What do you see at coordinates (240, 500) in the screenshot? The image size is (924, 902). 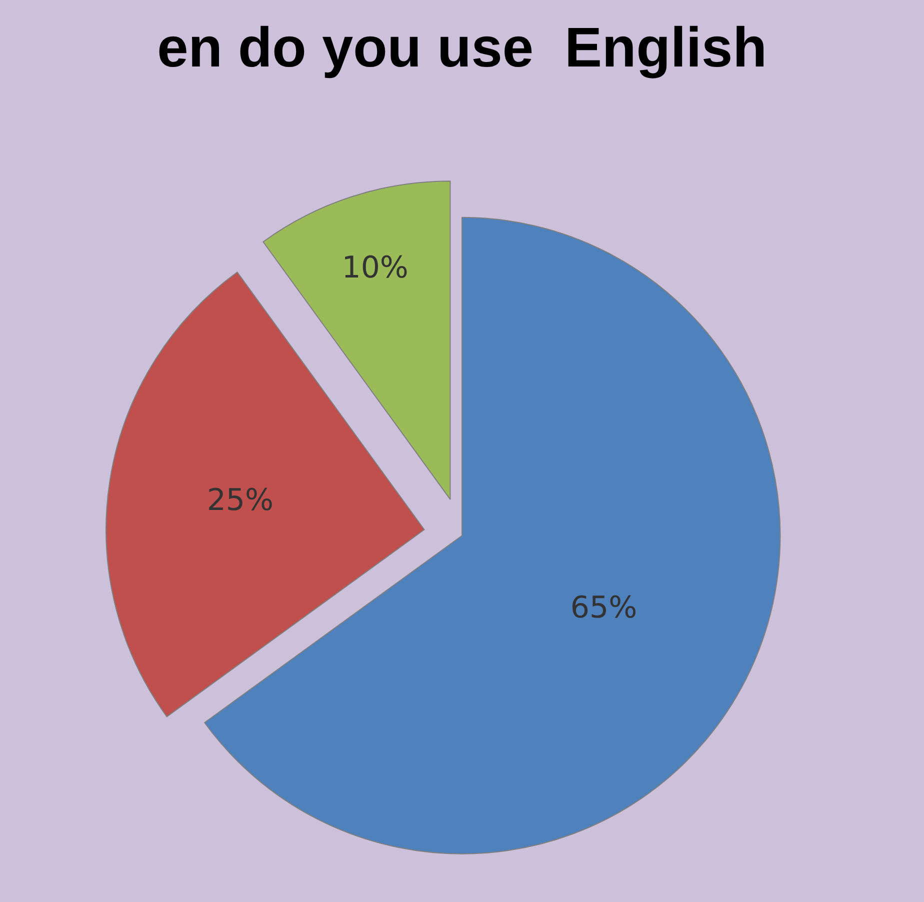 I see `data-label: 25%` at bounding box center [240, 500].